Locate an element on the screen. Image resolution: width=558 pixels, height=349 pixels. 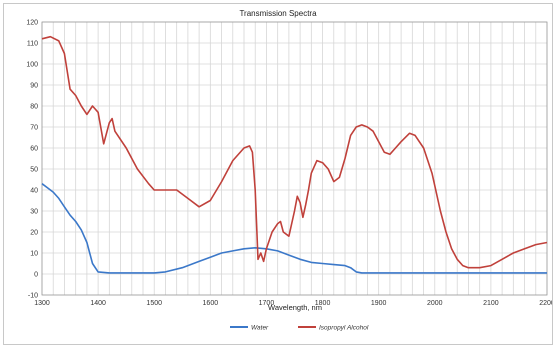
y-tick-label: 90 is located at coordinates (34, 86).